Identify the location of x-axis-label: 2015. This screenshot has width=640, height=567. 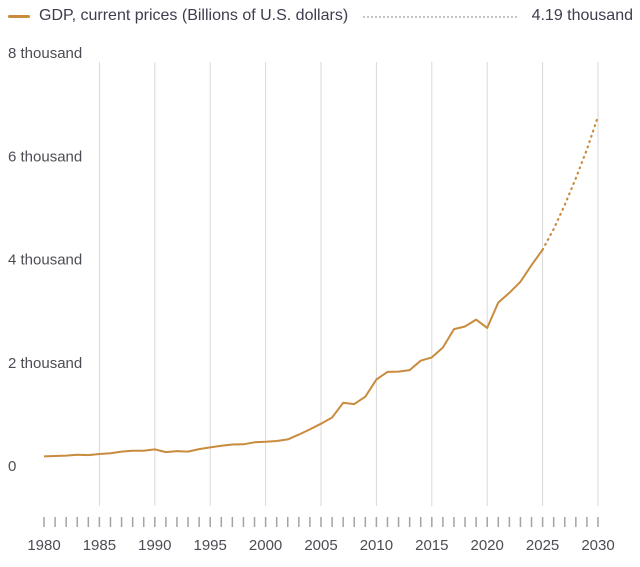
(431, 545).